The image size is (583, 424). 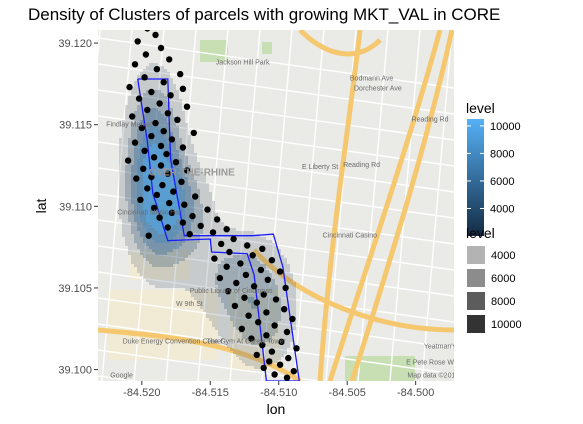 I want to click on alpha-legend-title: level, so click(x=480, y=233).